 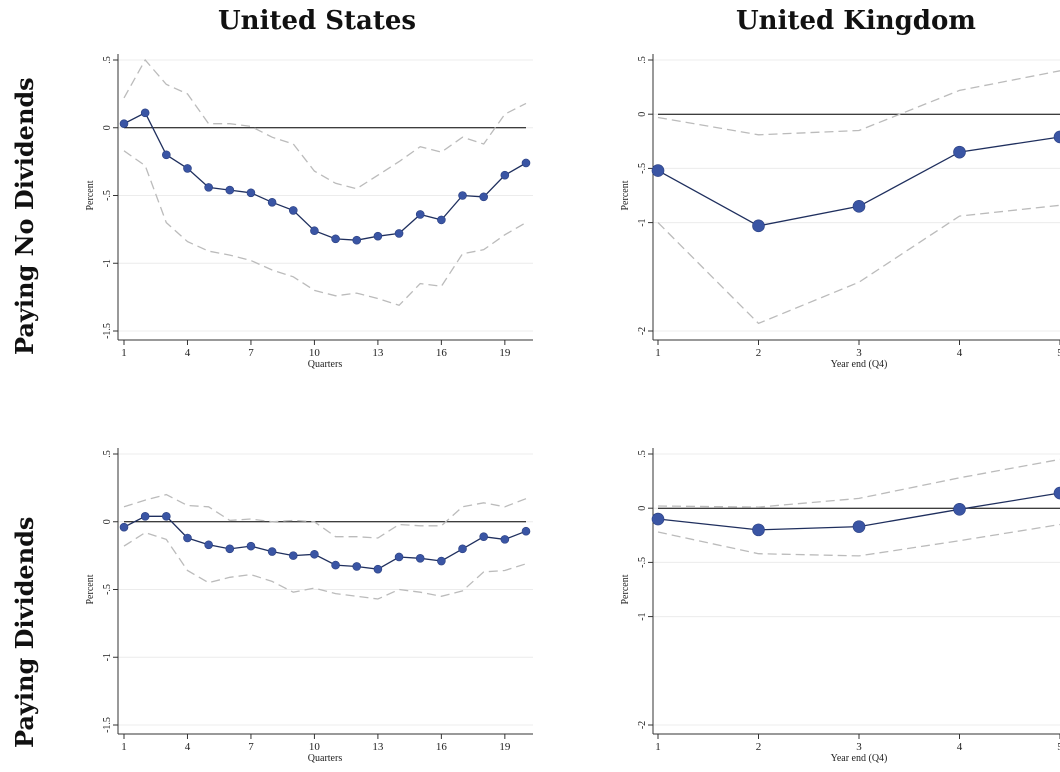 I want to click on panel-3-y-tick-label: -1.5, so click(x=107, y=725).